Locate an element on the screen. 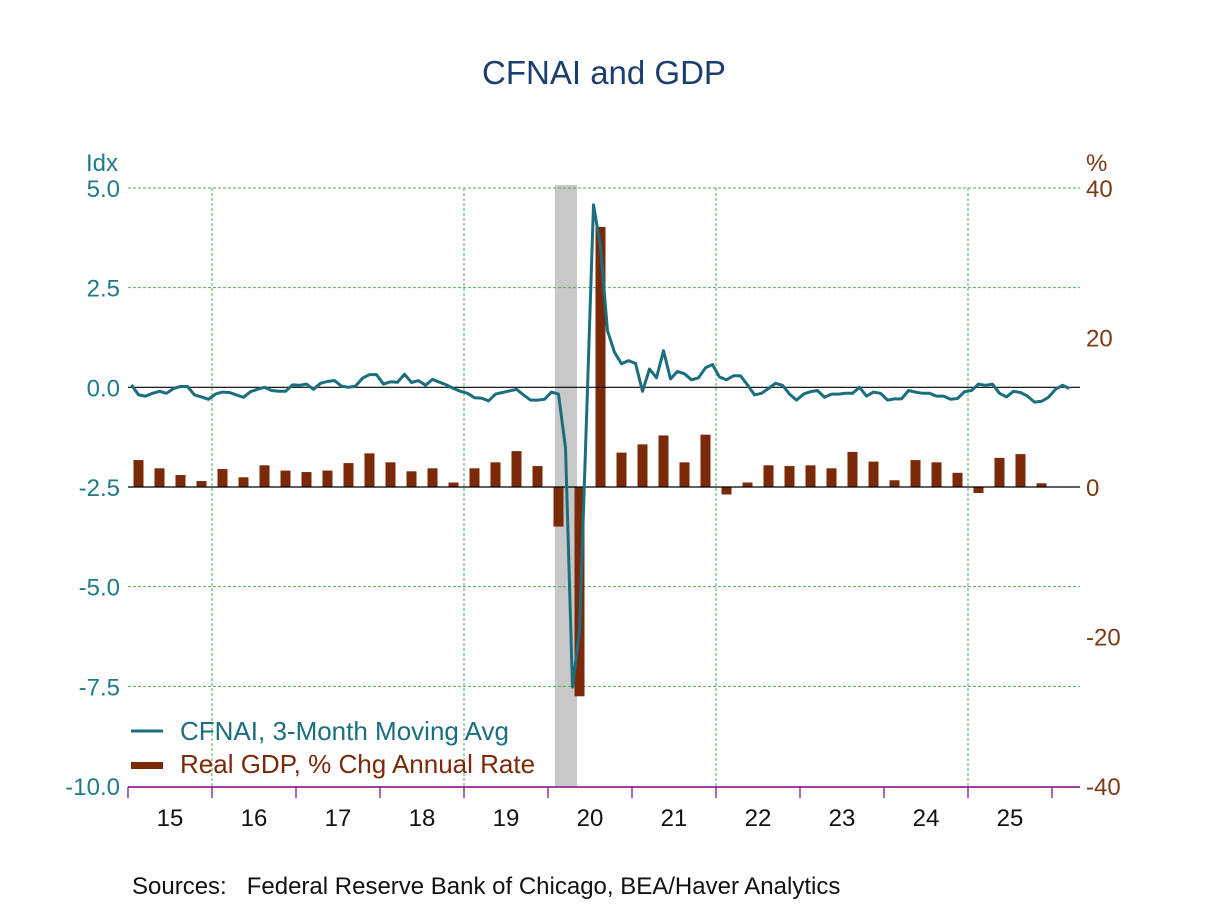  right-axis-unit: % is located at coordinates (1096, 163).